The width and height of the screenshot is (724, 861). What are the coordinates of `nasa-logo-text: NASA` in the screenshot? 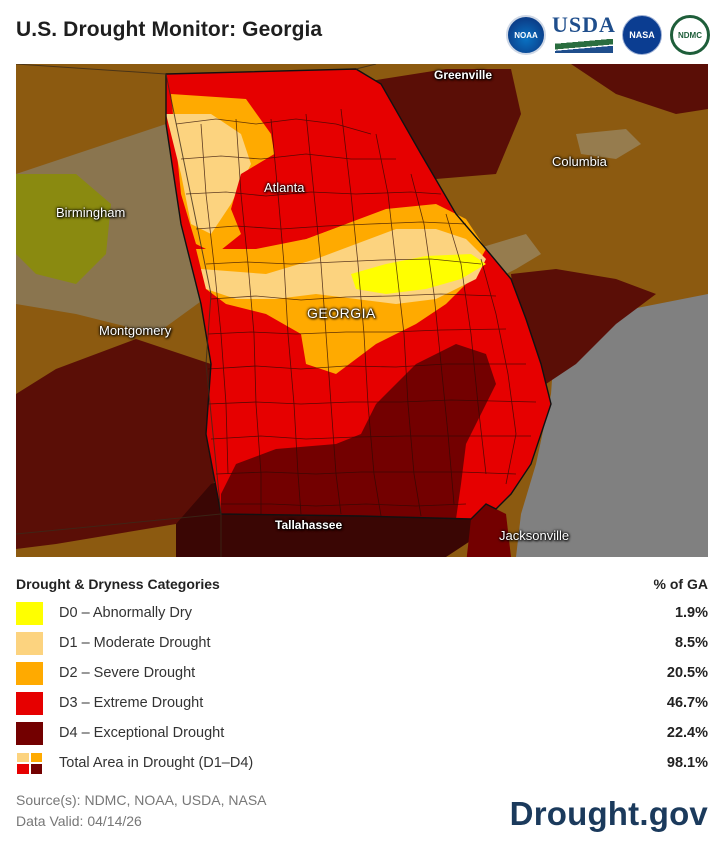 It's located at (642, 35).